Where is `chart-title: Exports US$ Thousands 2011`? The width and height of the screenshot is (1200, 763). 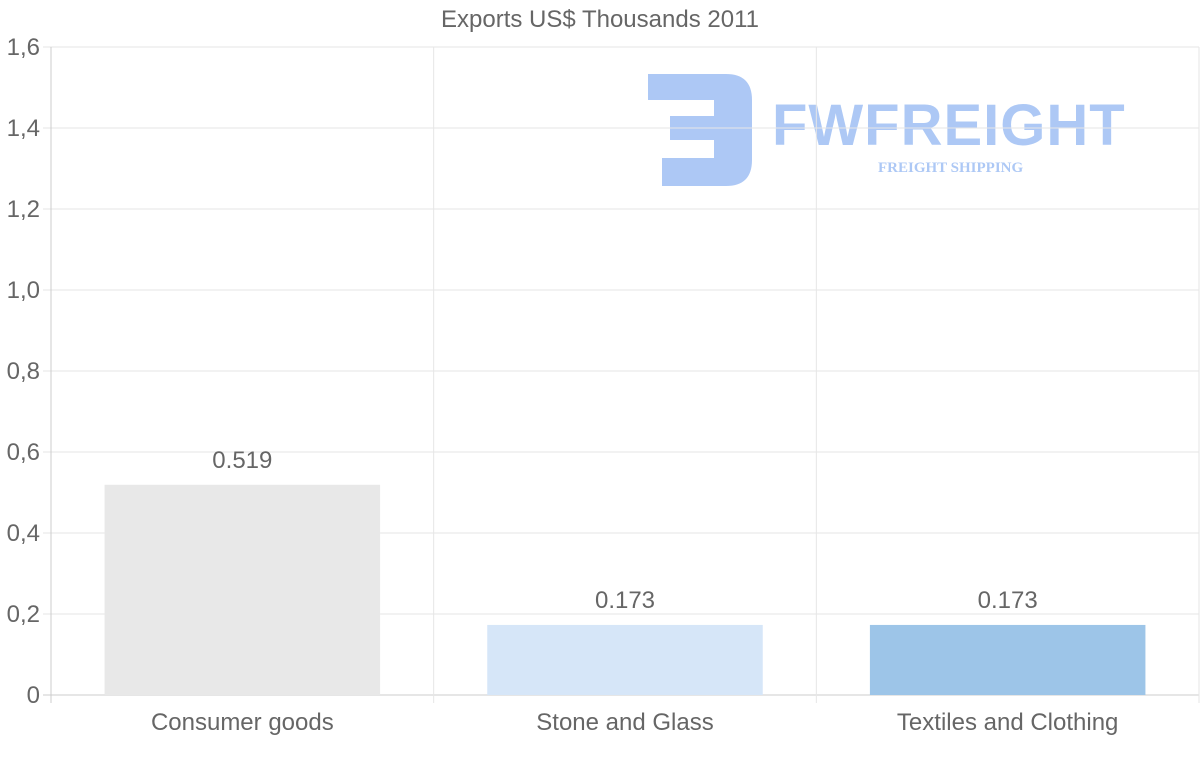
chart-title: Exports US$ Thousands 2011 is located at coordinates (600, 19).